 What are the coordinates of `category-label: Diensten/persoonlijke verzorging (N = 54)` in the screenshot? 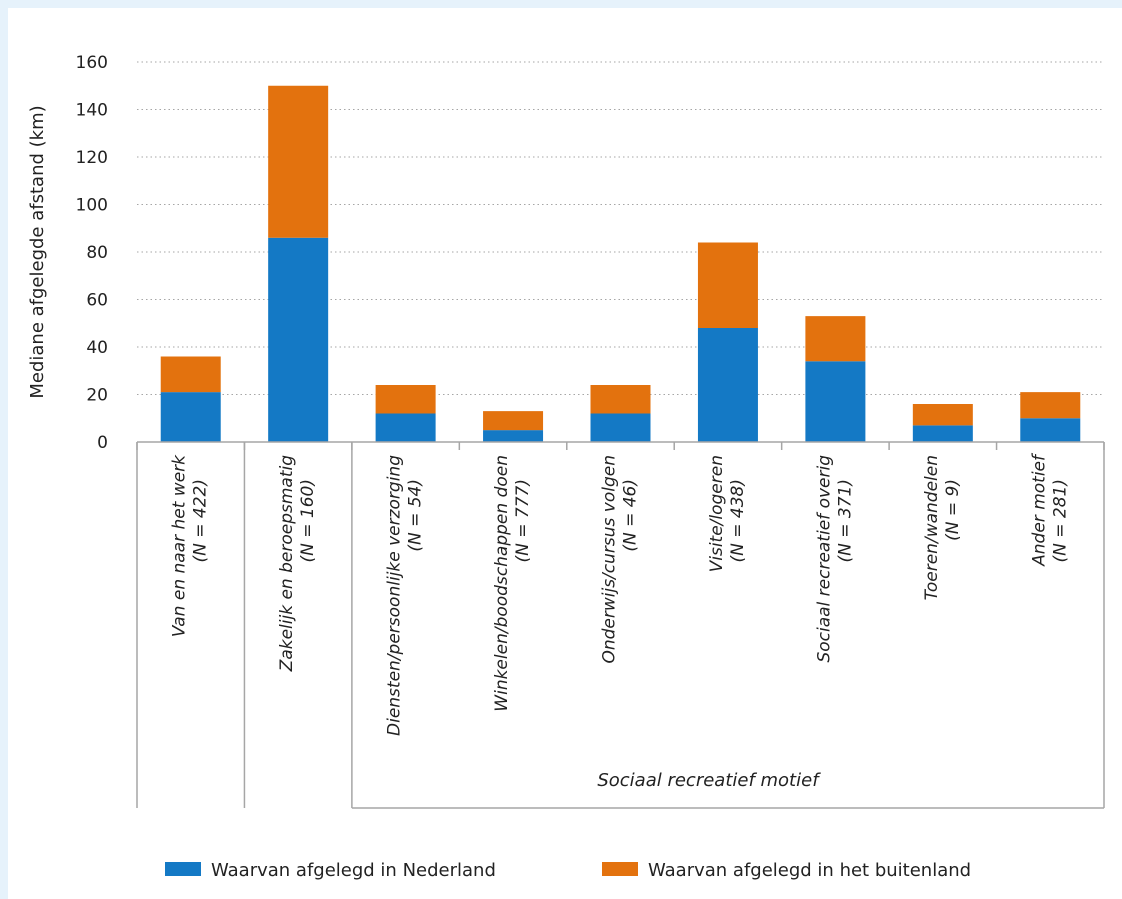 It's located at (405, 595).